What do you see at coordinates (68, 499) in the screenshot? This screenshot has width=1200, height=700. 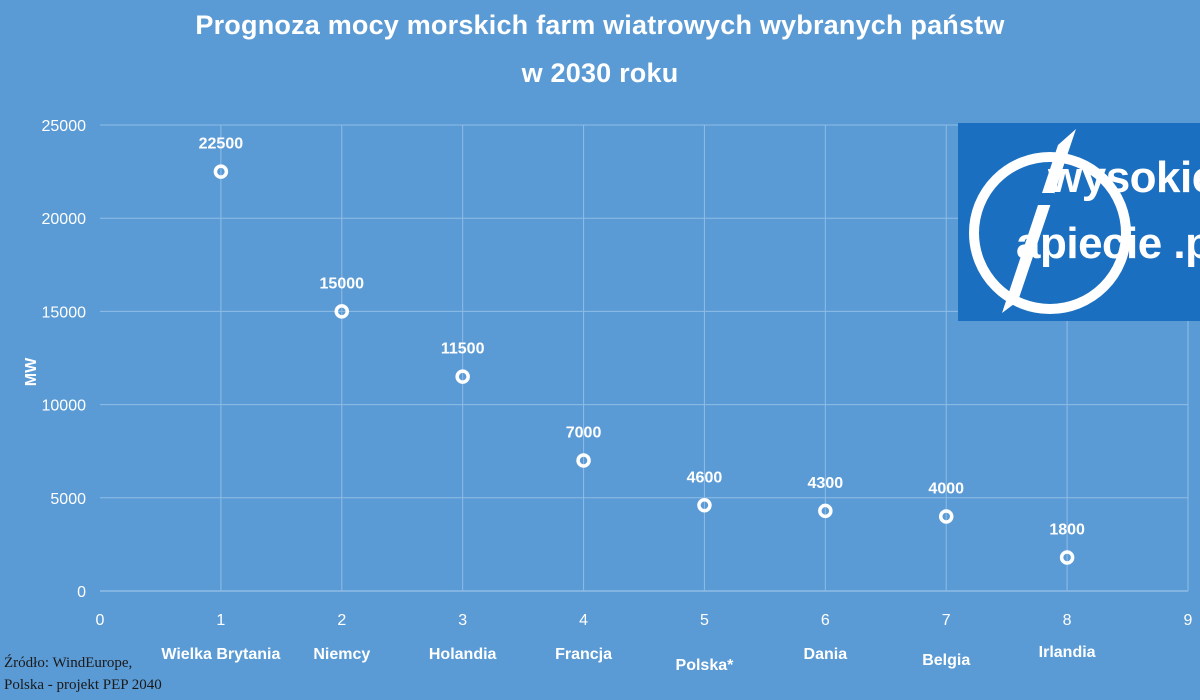 I see `y-tick-label: 5000` at bounding box center [68, 499].